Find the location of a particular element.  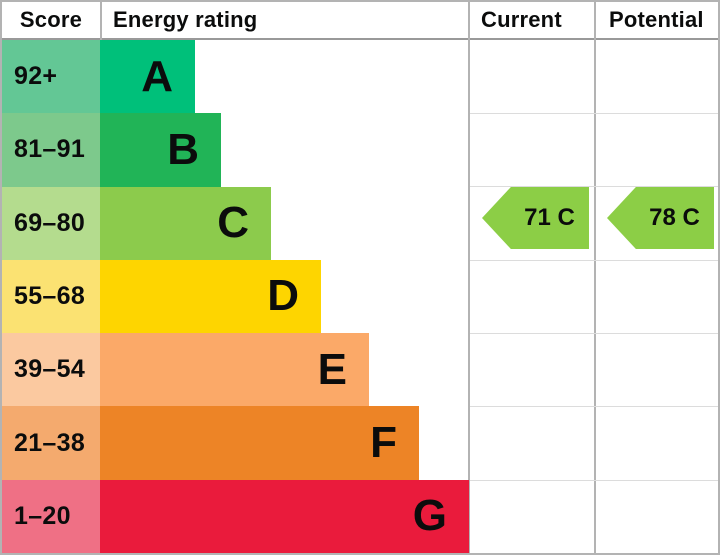

column-header-potential: Potential is located at coordinates (656, 19).